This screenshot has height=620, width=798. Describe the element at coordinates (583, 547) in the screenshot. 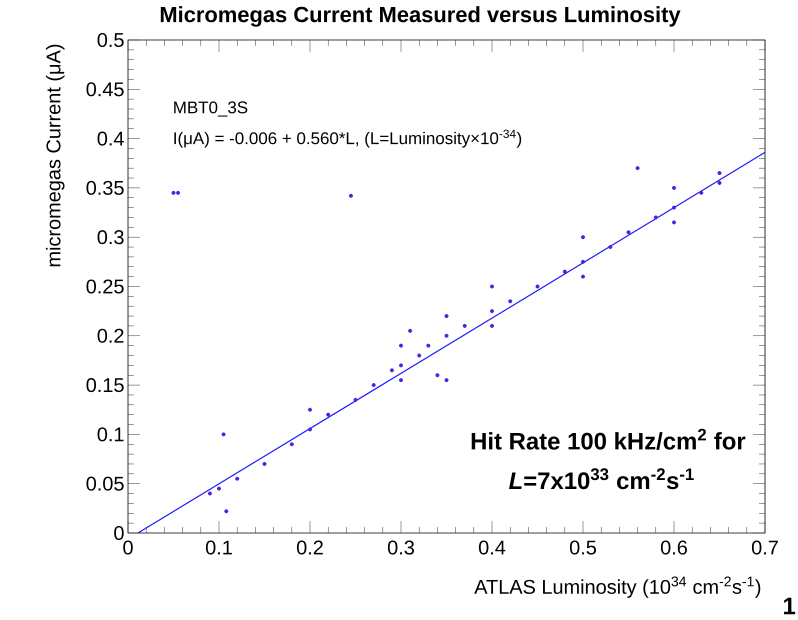

I see `x-tick-label: 0.5` at that location.